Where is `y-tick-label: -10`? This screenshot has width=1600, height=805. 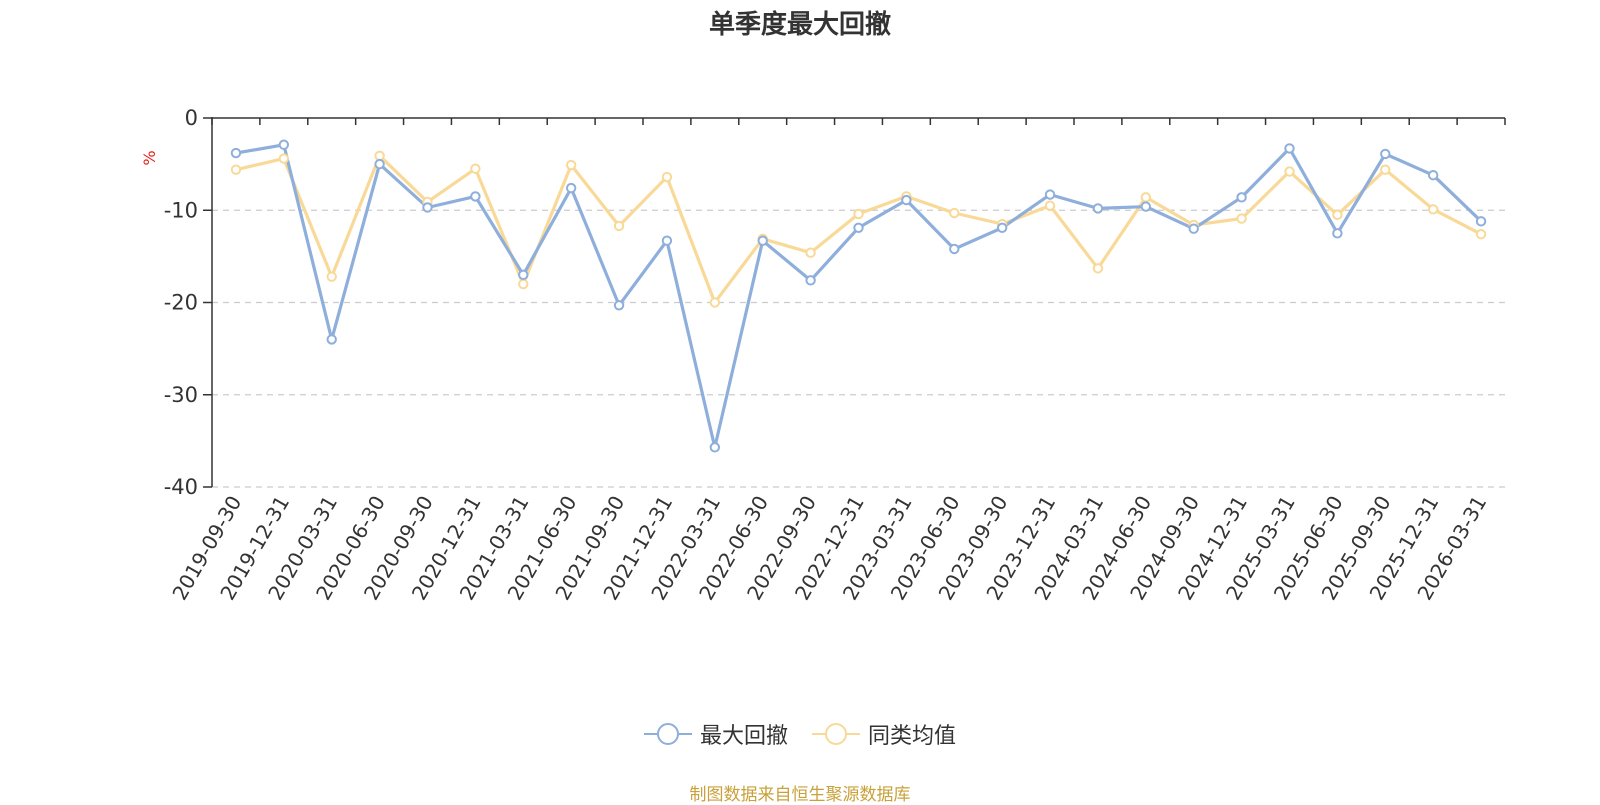 y-tick-label: -10 is located at coordinates (181, 210).